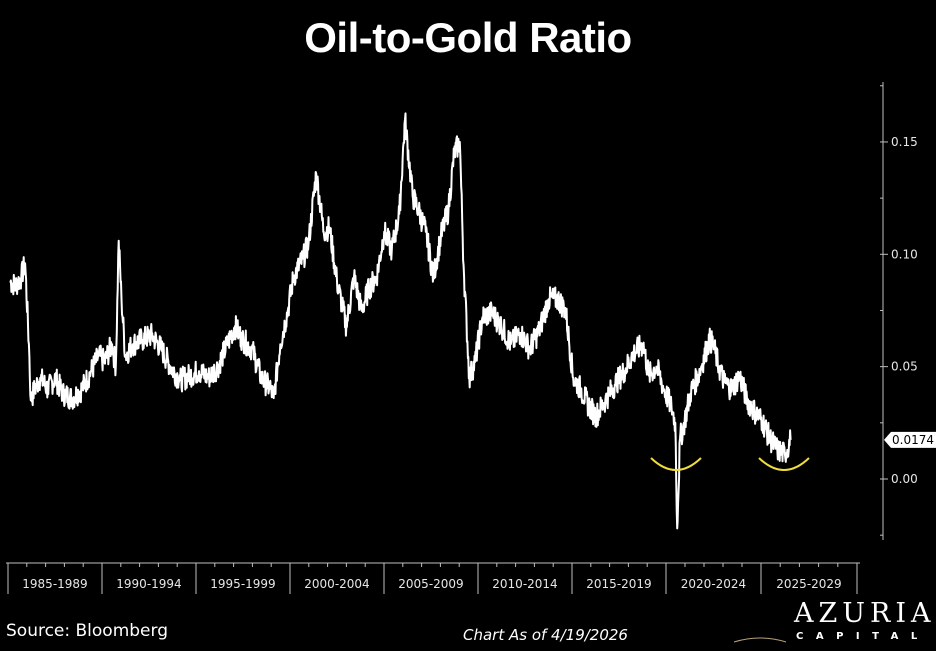 This screenshot has height=651, width=936. What do you see at coordinates (430, 584) in the screenshot?
I see `x-category-label: 2005-2009` at bounding box center [430, 584].